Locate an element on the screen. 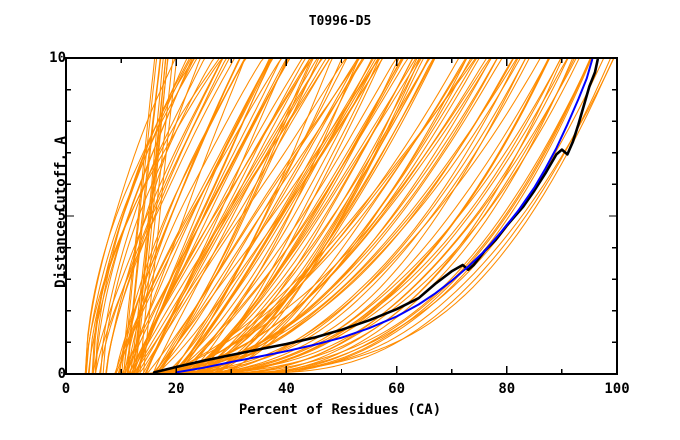  x-tick-label: 100 is located at coordinates (617, 389).